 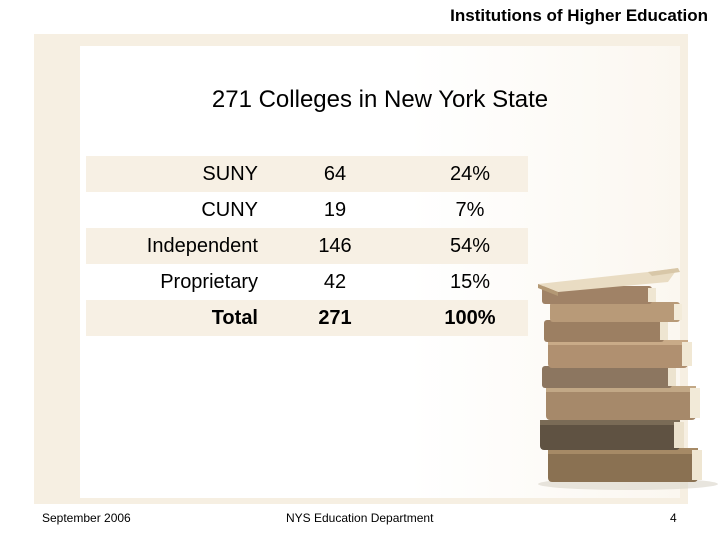 What do you see at coordinates (470, 209) in the screenshot?
I see `institution-percent: 7%` at bounding box center [470, 209].